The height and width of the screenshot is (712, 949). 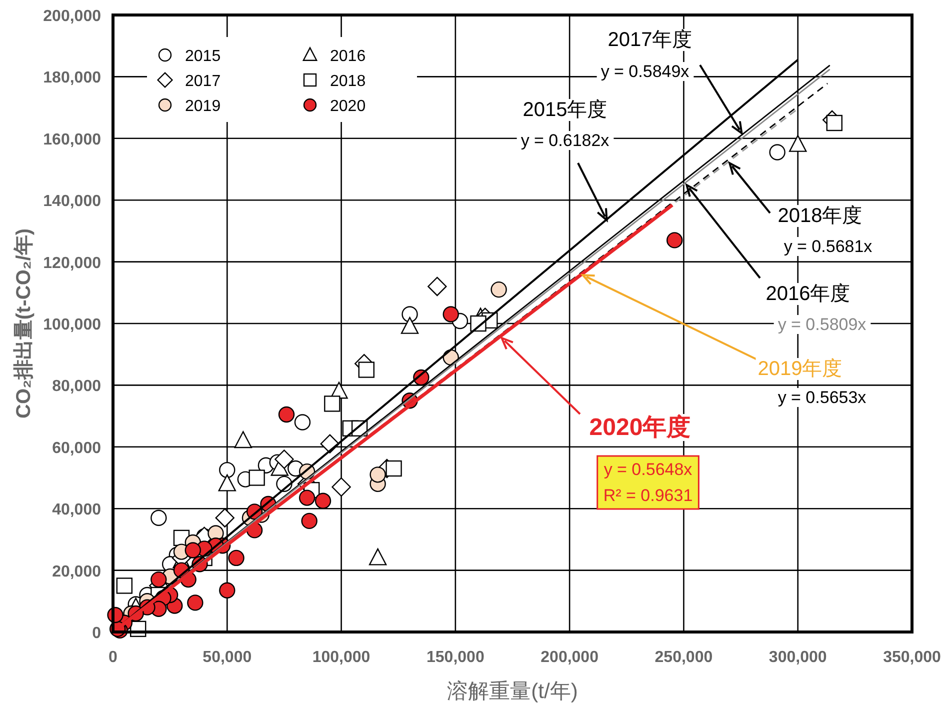 What do you see at coordinates (203, 106) in the screenshot?
I see `legend-label: 2019` at bounding box center [203, 106].